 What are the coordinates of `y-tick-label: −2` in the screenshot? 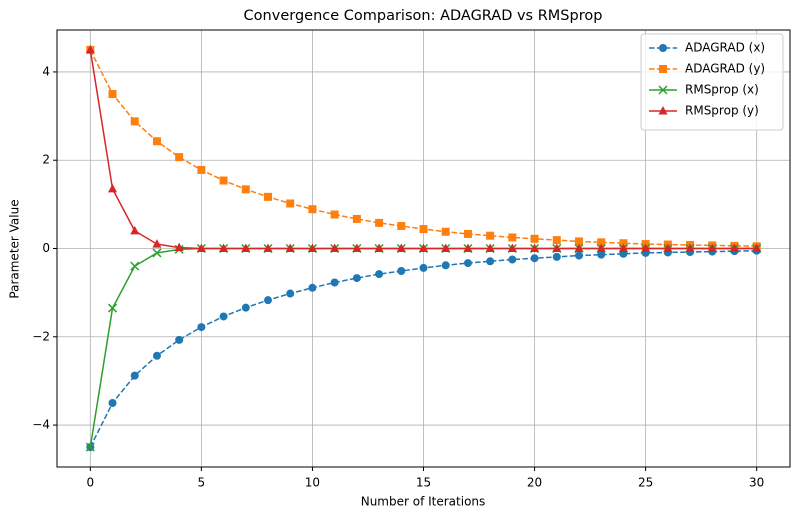 It's located at (41, 336).